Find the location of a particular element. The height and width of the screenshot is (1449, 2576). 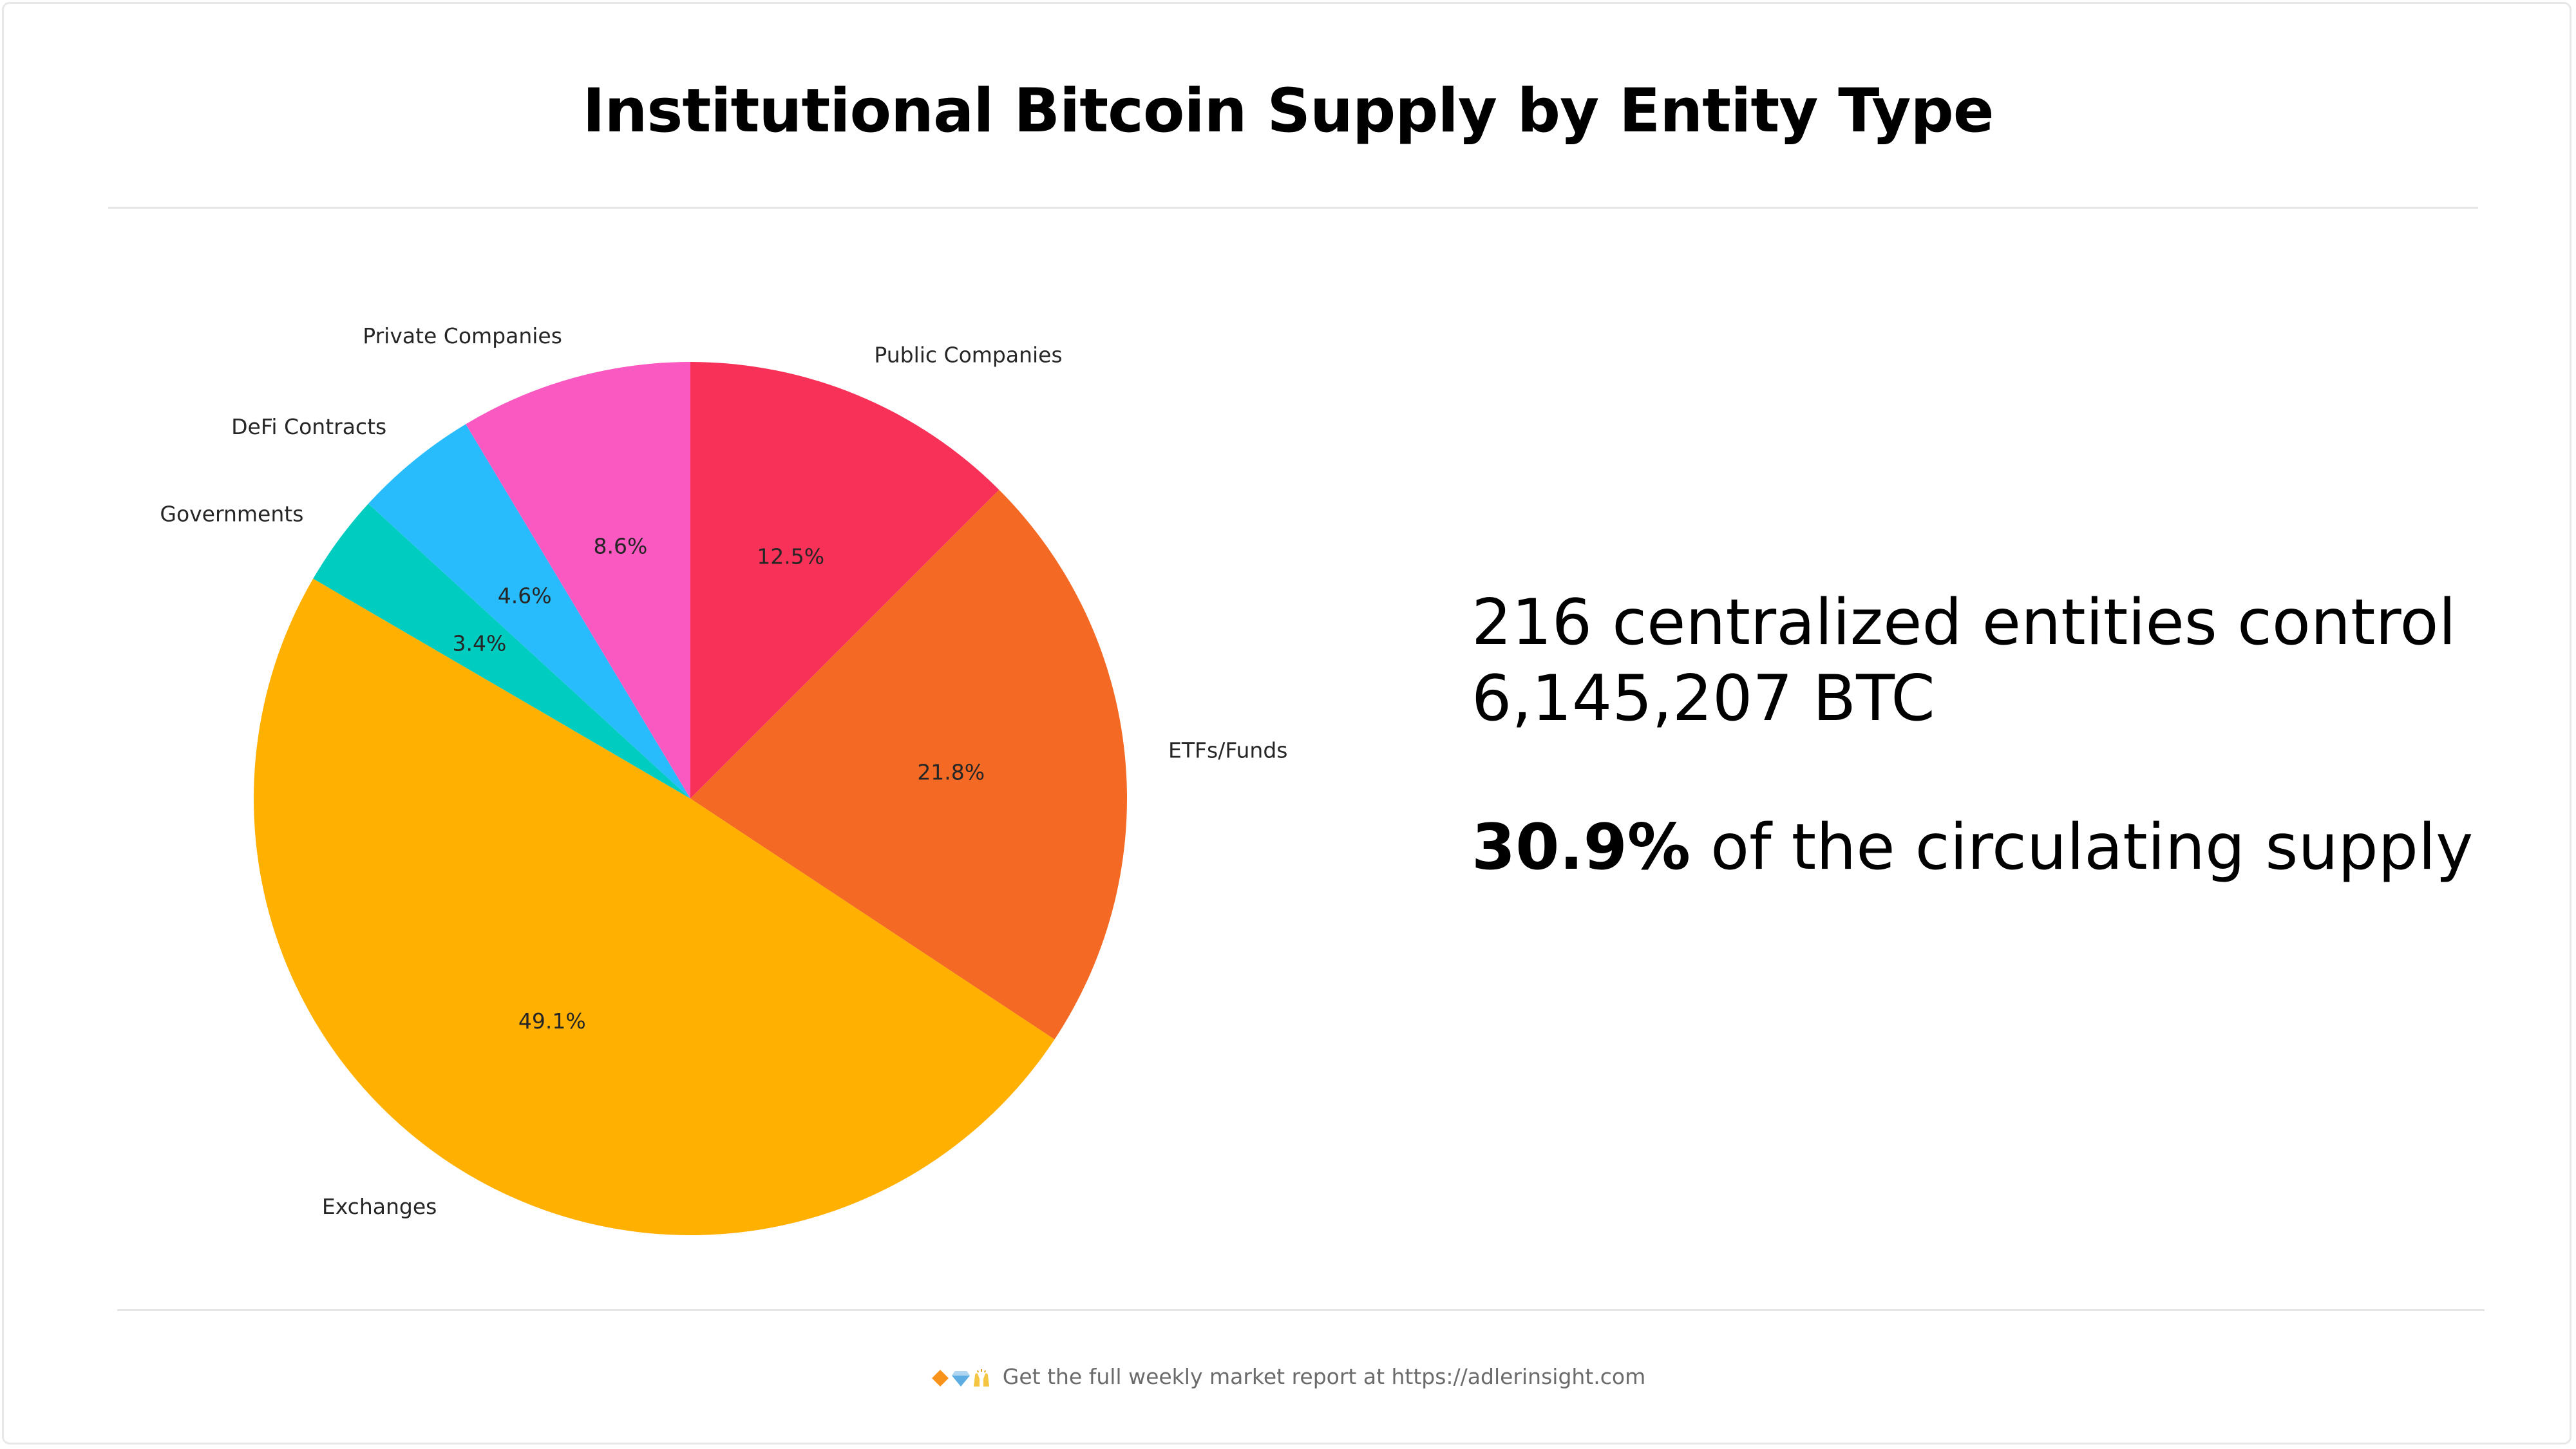

pie-category-label-exchanges: Exchanges is located at coordinates (380, 1206).